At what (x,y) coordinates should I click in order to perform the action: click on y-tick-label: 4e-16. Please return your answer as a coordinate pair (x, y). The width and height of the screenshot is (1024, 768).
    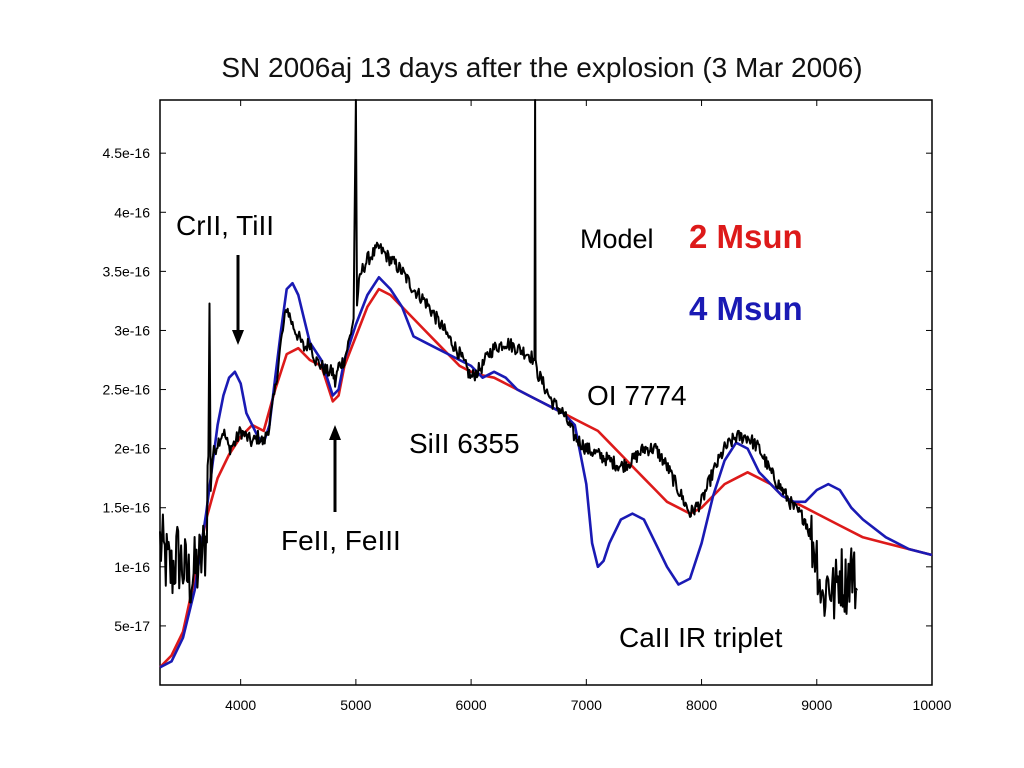
    Looking at the image, I should click on (132, 212).